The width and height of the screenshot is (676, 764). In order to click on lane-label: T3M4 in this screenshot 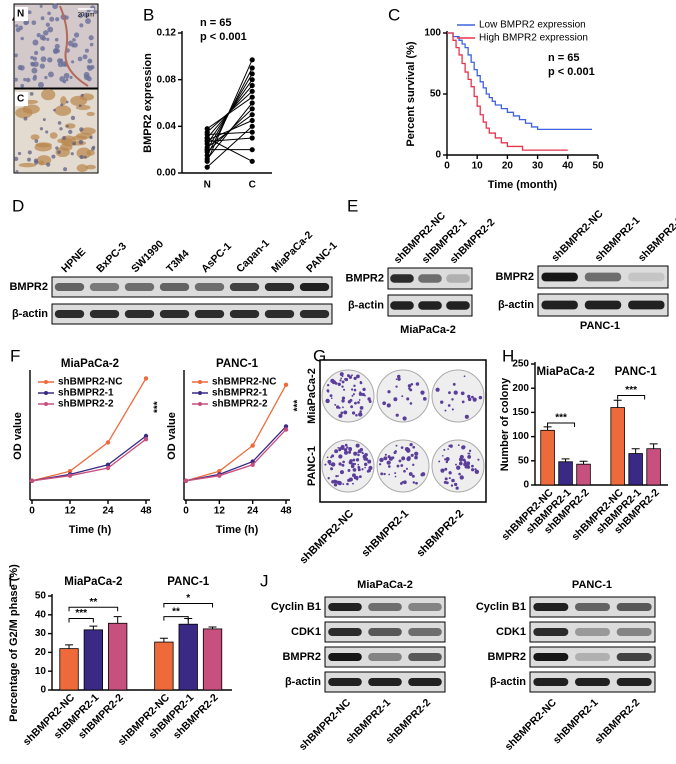, I will do `click(178, 262)`.